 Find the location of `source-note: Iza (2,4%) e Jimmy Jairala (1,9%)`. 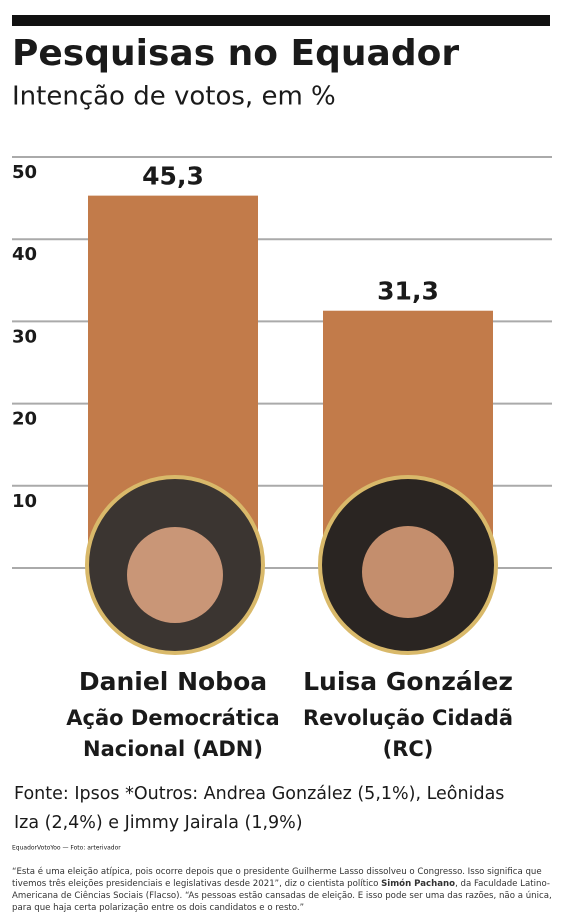

source-note: Iza (2,4%) e Jimmy Jairala (1,9%) is located at coordinates (158, 823).